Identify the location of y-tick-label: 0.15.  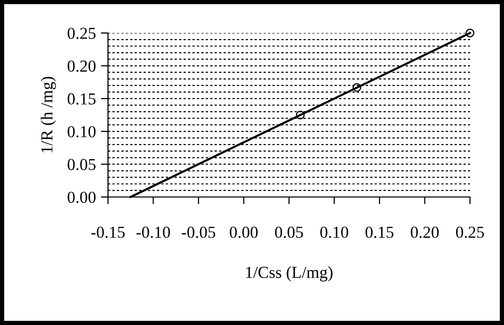
(82, 99).